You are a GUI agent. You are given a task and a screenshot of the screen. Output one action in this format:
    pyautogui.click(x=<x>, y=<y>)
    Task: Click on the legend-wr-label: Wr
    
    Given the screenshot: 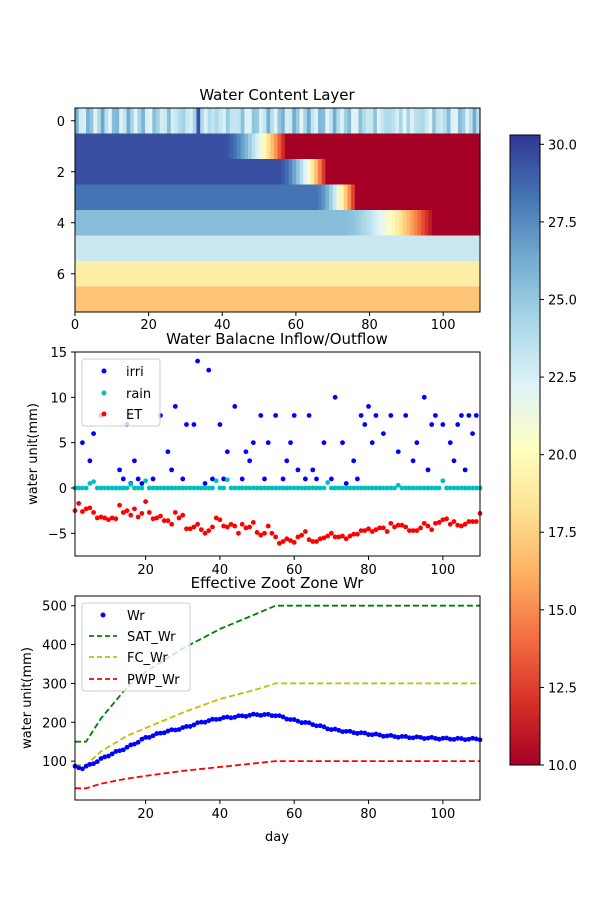 What is the action you would take?
    pyautogui.click(x=136, y=616)
    